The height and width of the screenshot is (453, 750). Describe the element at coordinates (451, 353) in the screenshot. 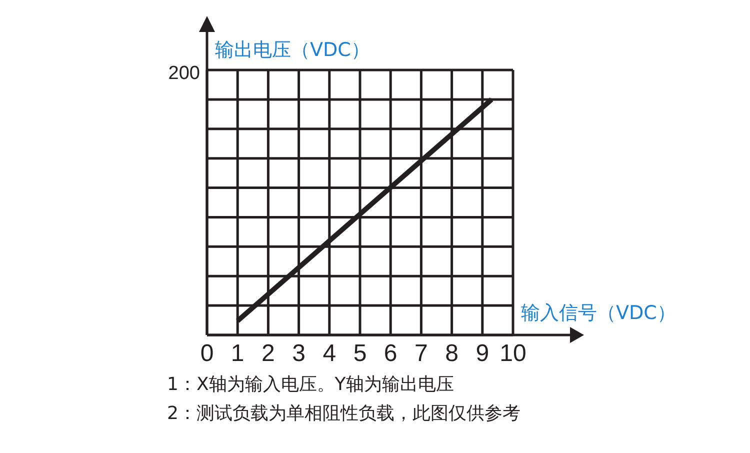

I see `x-tick-label: 8` at that location.